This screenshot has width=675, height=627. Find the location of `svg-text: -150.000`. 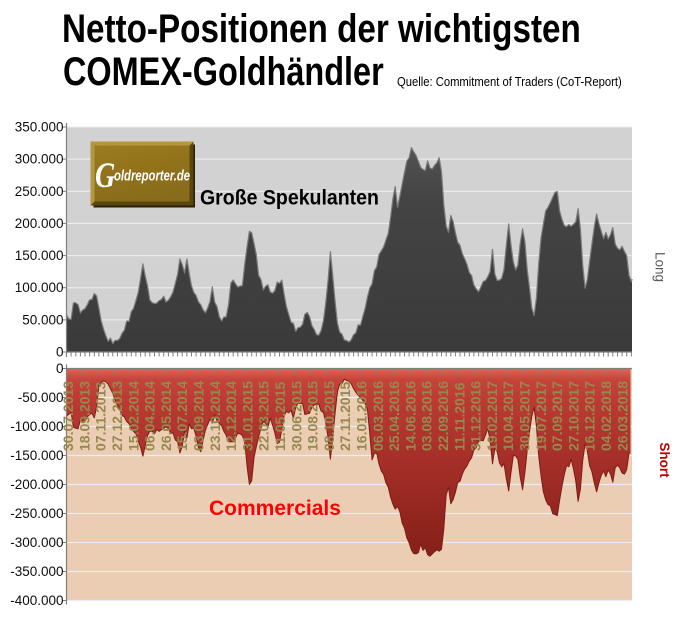

svg-text: -150.000 is located at coordinates (36, 455).